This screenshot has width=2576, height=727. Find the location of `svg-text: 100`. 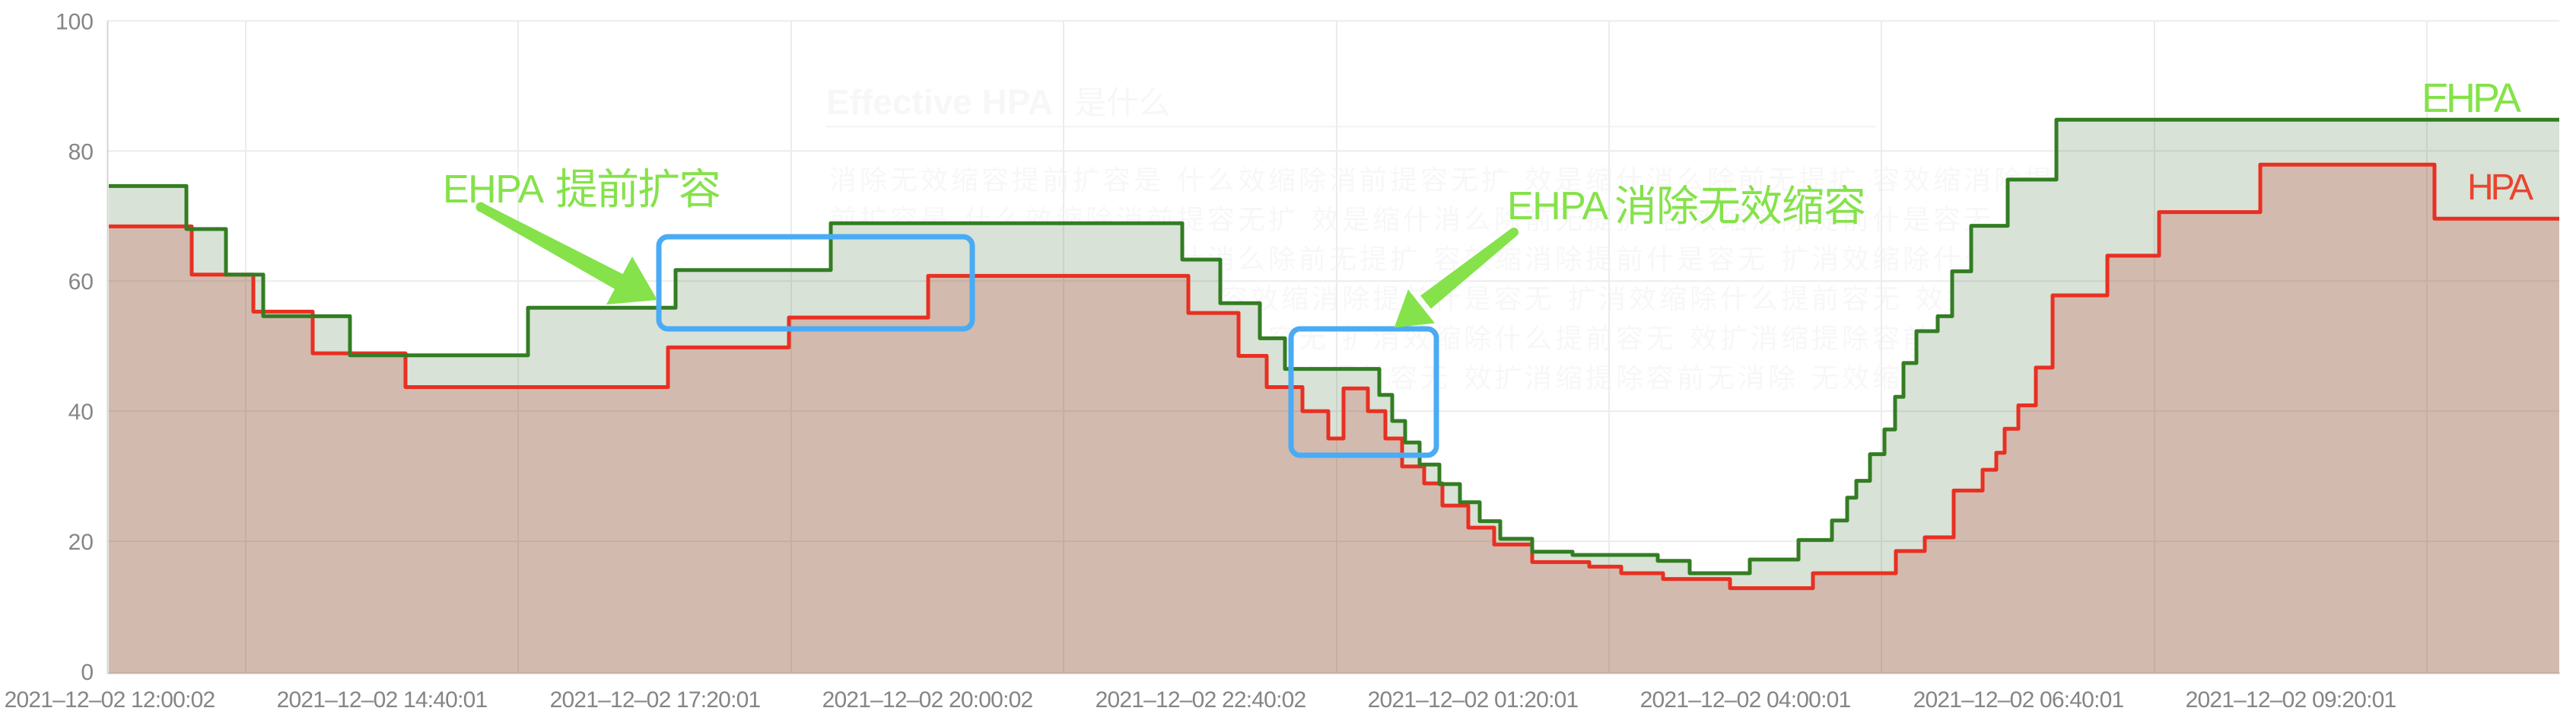

svg-text: 100 is located at coordinates (75, 21).